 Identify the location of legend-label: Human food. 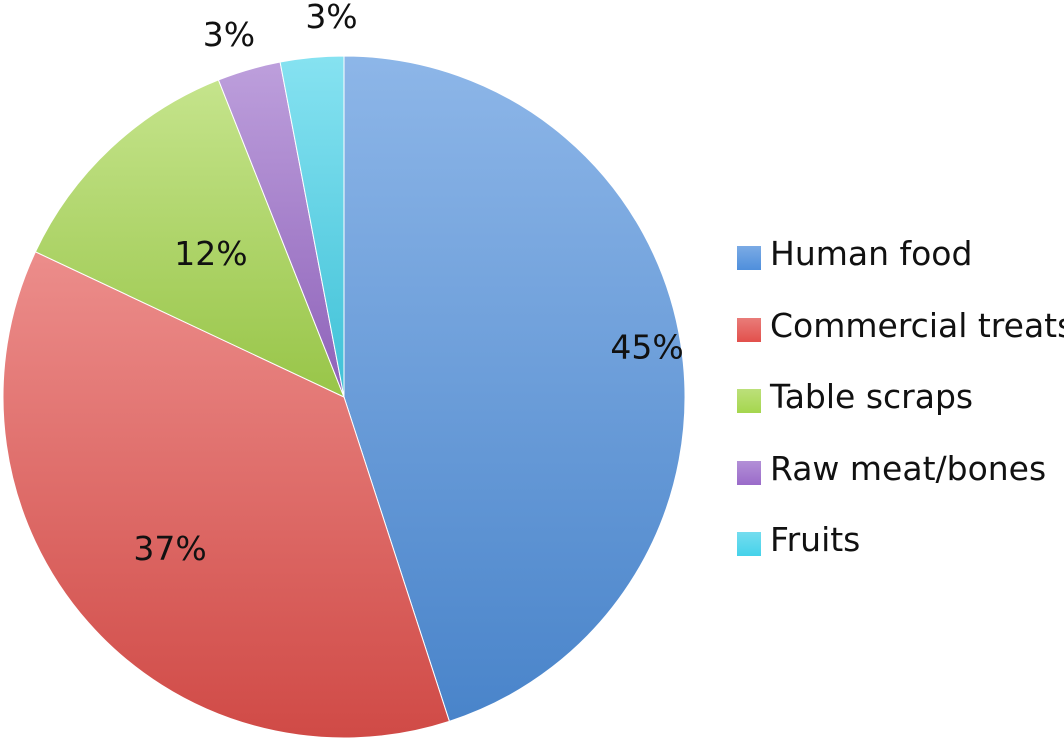
(871, 253).